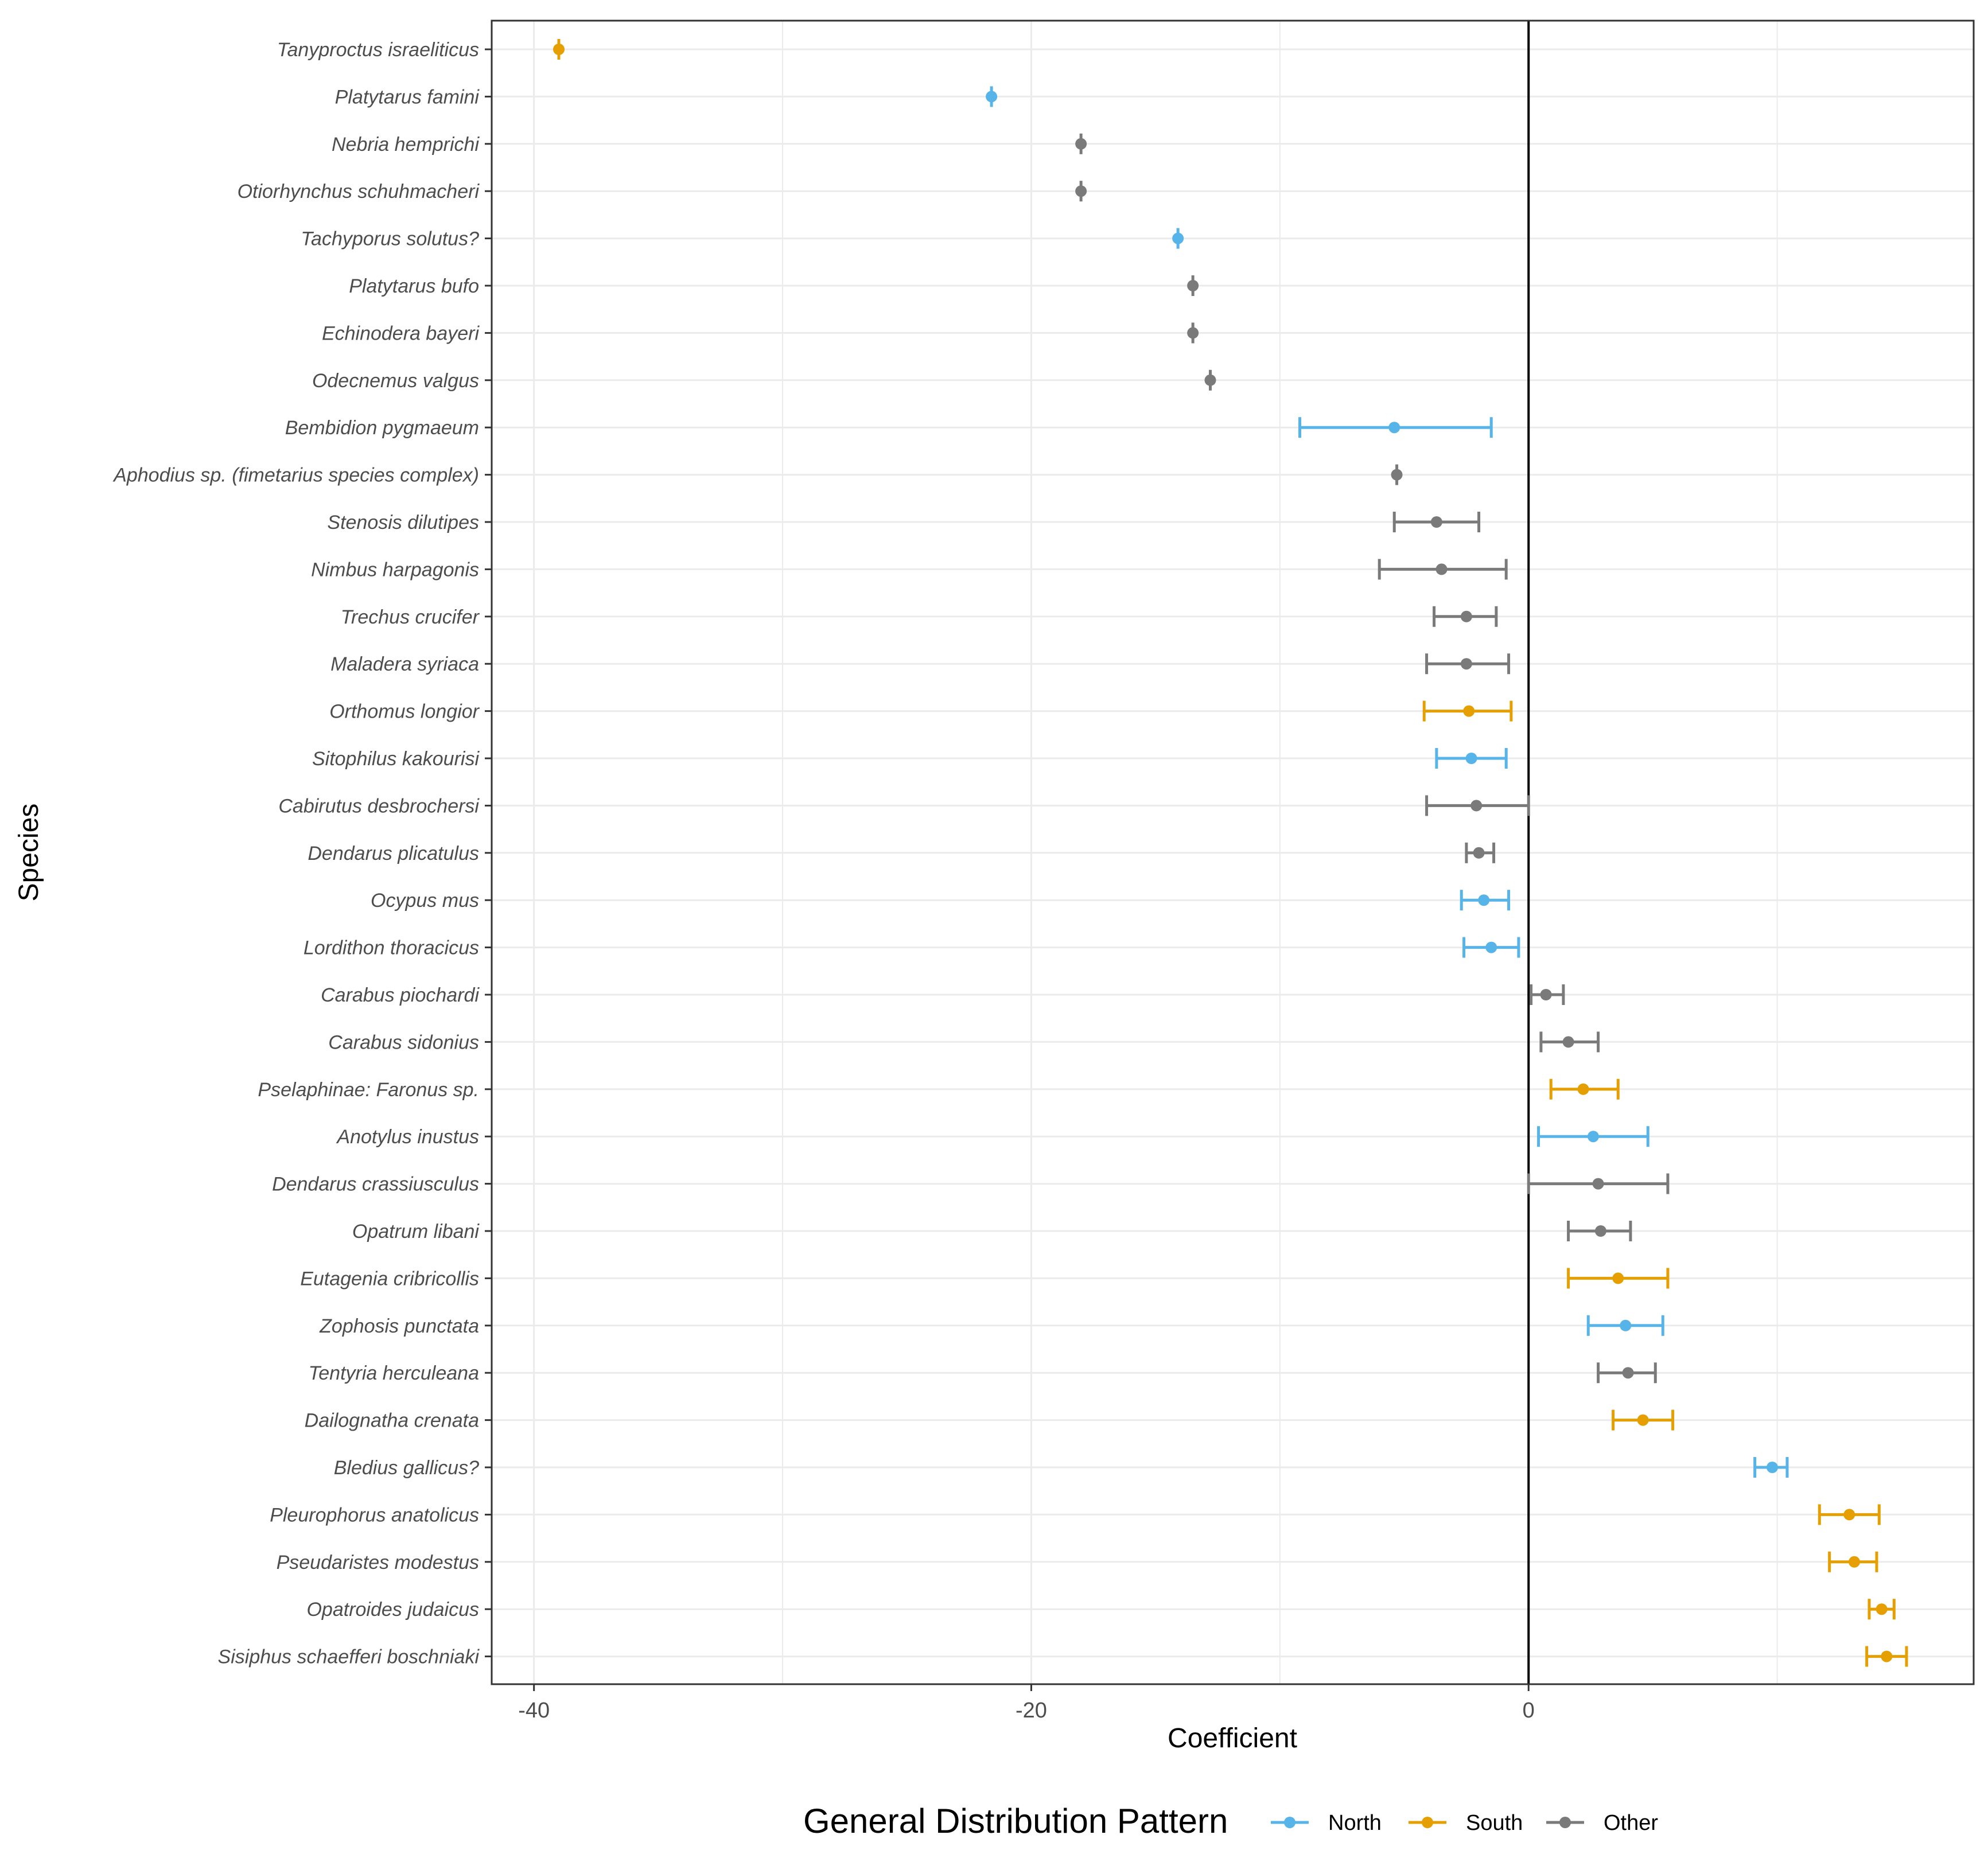 The width and height of the screenshot is (1988, 1858). I want to click on species-label: Sitophilus kakourisi, so click(396, 759).